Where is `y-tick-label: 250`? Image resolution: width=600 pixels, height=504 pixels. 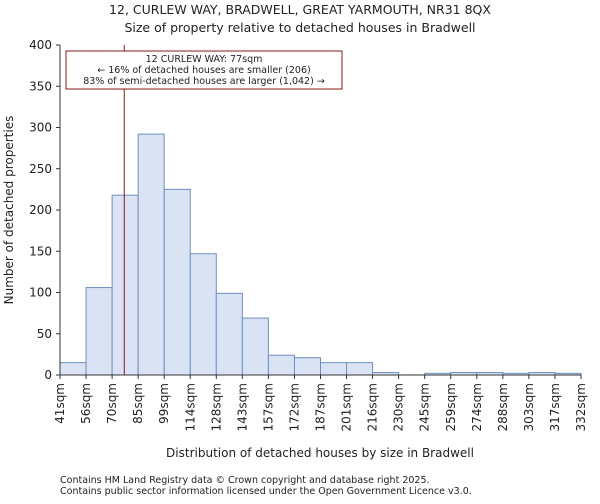 y-tick-label: 250 is located at coordinates (40, 169).